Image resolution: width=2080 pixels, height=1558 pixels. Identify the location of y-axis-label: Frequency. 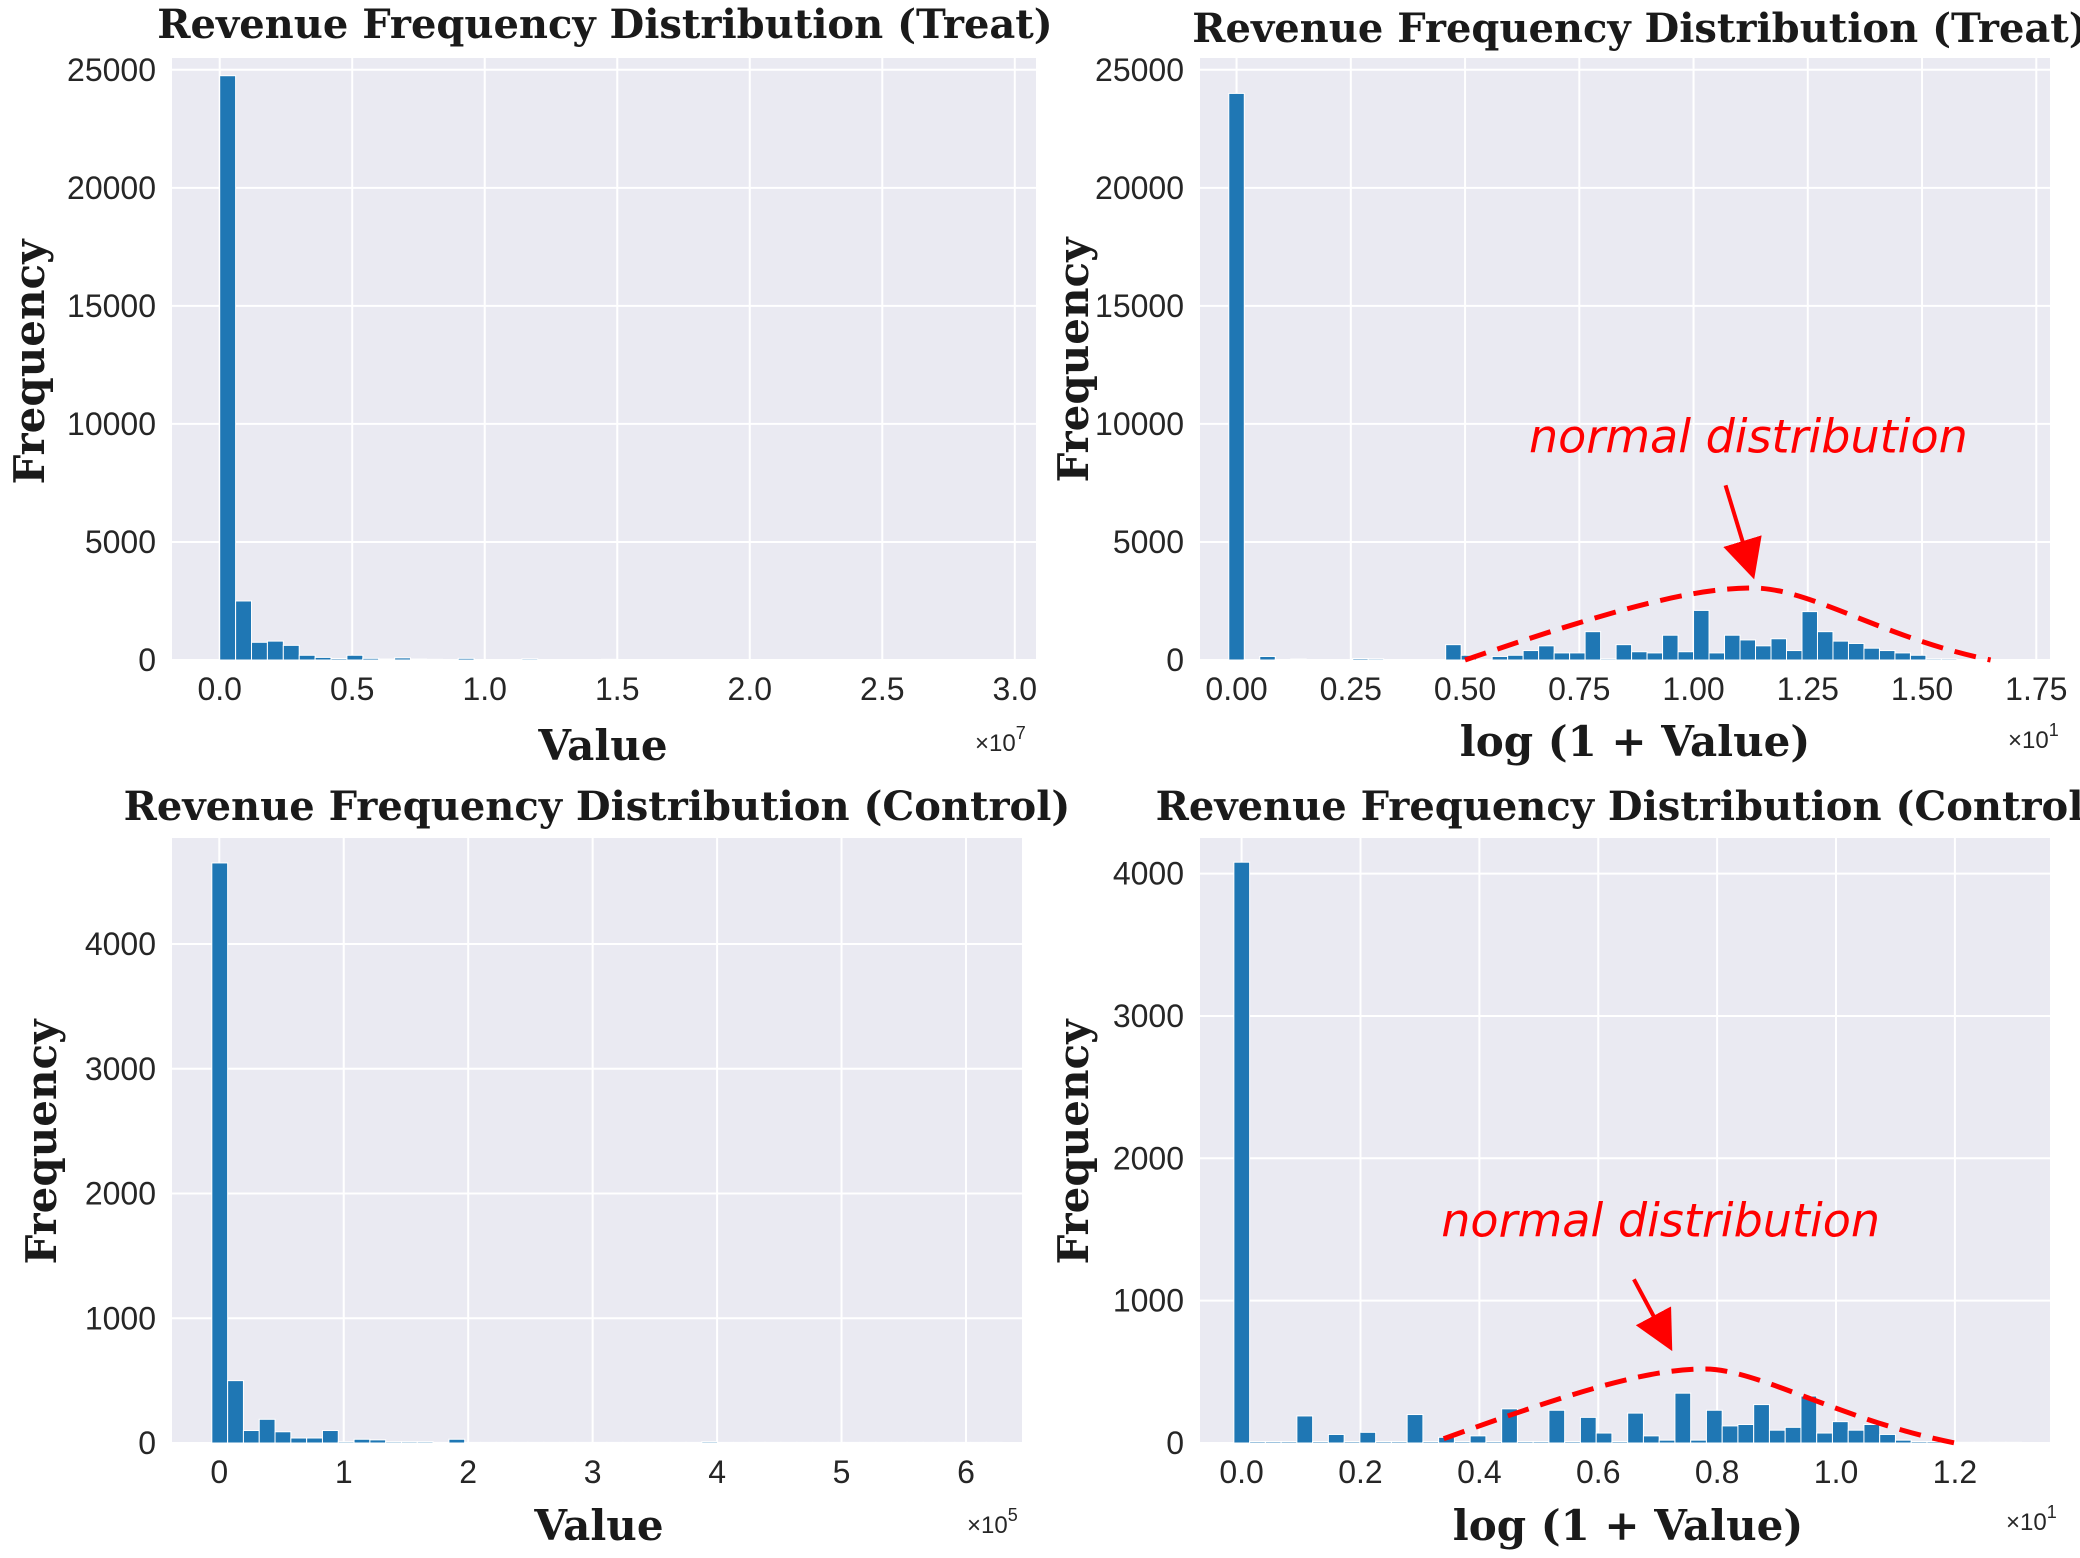
(1073, 1141).